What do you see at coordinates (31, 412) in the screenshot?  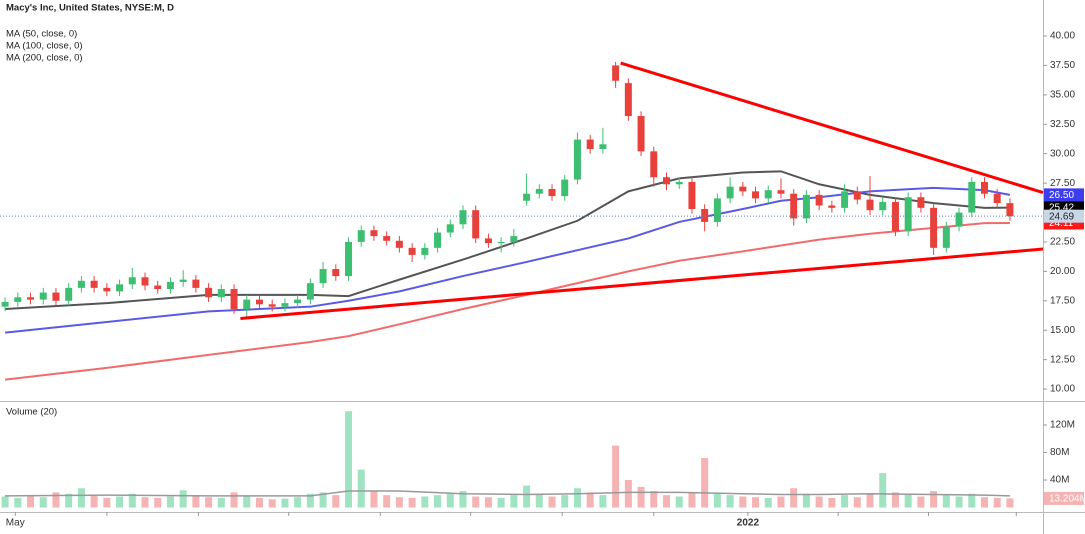 I see `volume-title: Volume (20)` at bounding box center [31, 412].